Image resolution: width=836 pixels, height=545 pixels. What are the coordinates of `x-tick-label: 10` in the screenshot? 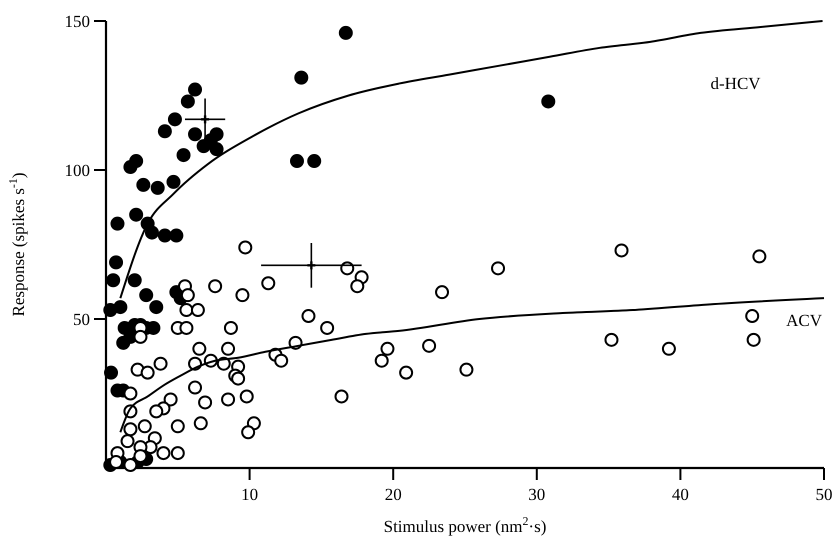 It's located at (249, 494).